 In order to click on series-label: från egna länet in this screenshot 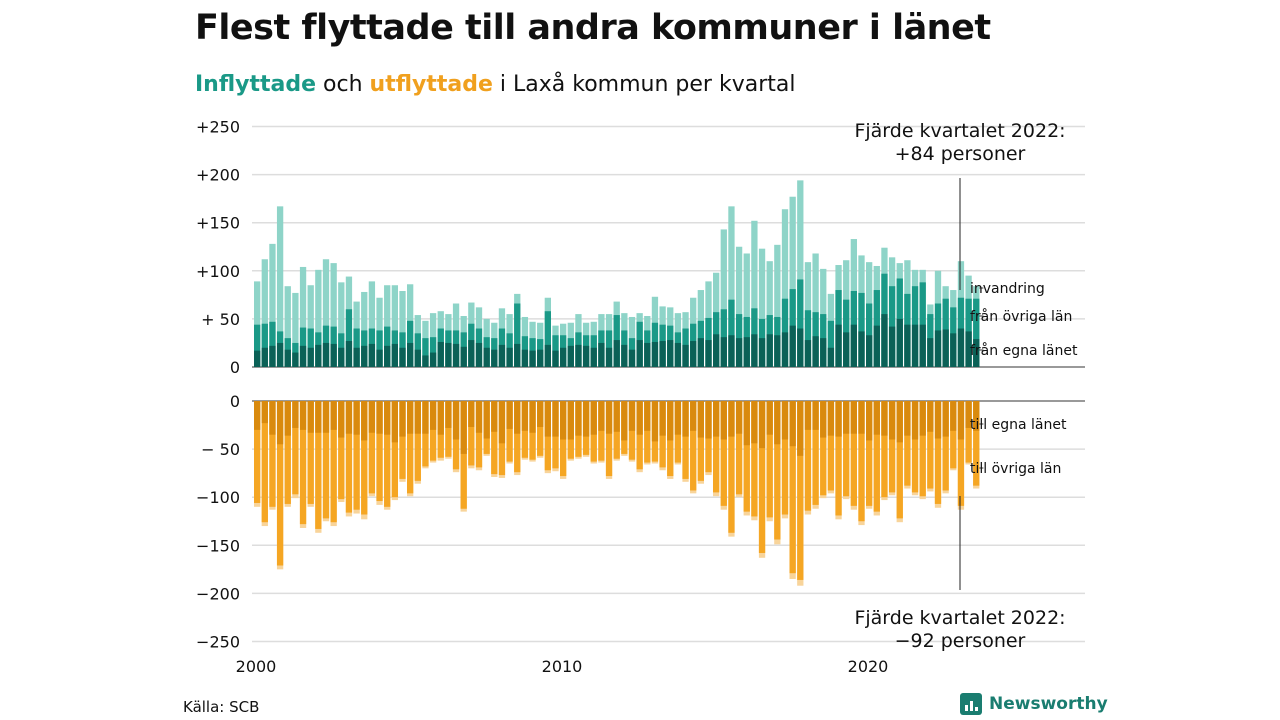, I will do `click(1024, 350)`.